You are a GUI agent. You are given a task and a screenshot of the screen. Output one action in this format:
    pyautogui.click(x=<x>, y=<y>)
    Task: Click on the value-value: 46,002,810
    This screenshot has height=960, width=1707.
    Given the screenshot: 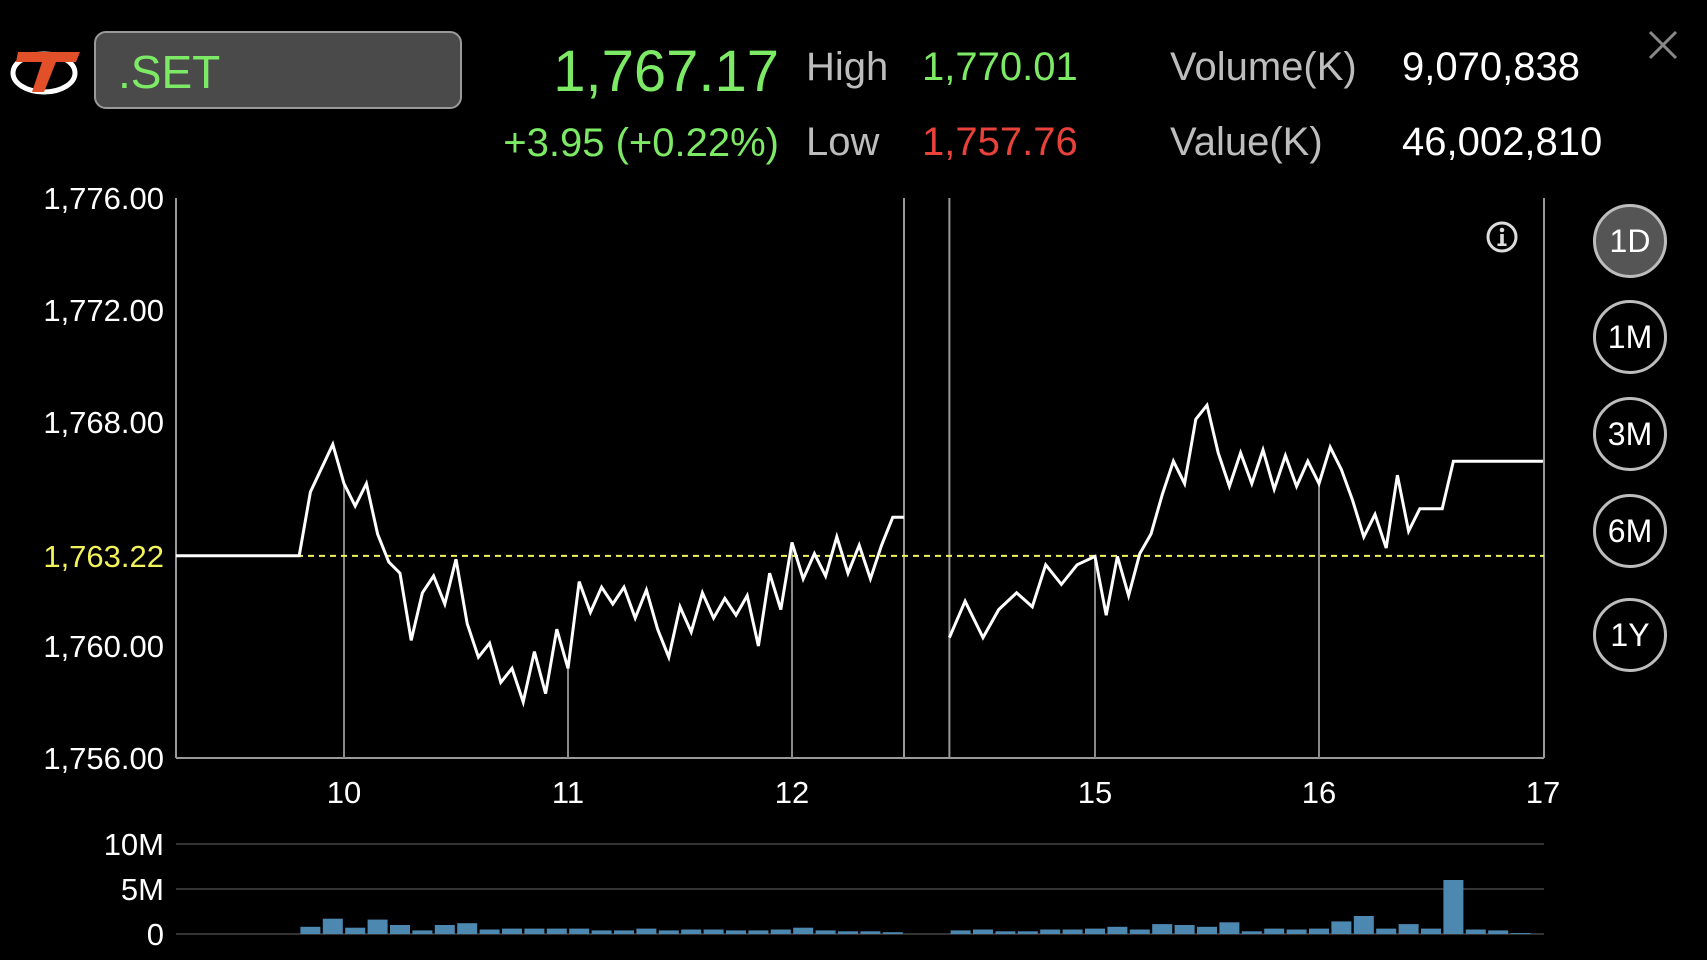 What is the action you would take?
    pyautogui.click(x=1502, y=142)
    